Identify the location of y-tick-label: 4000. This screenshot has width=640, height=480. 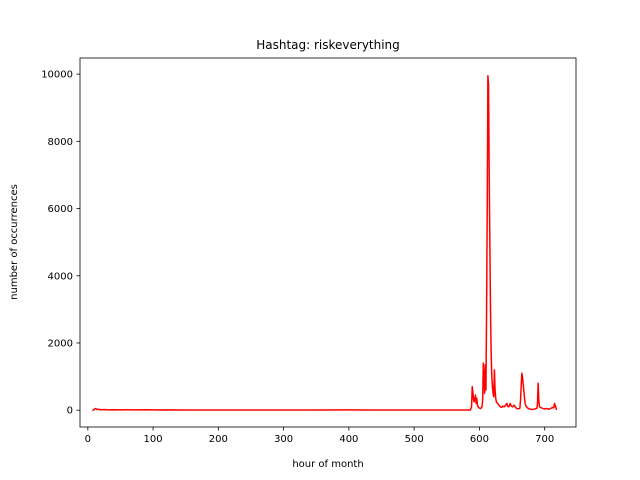
(60, 276).